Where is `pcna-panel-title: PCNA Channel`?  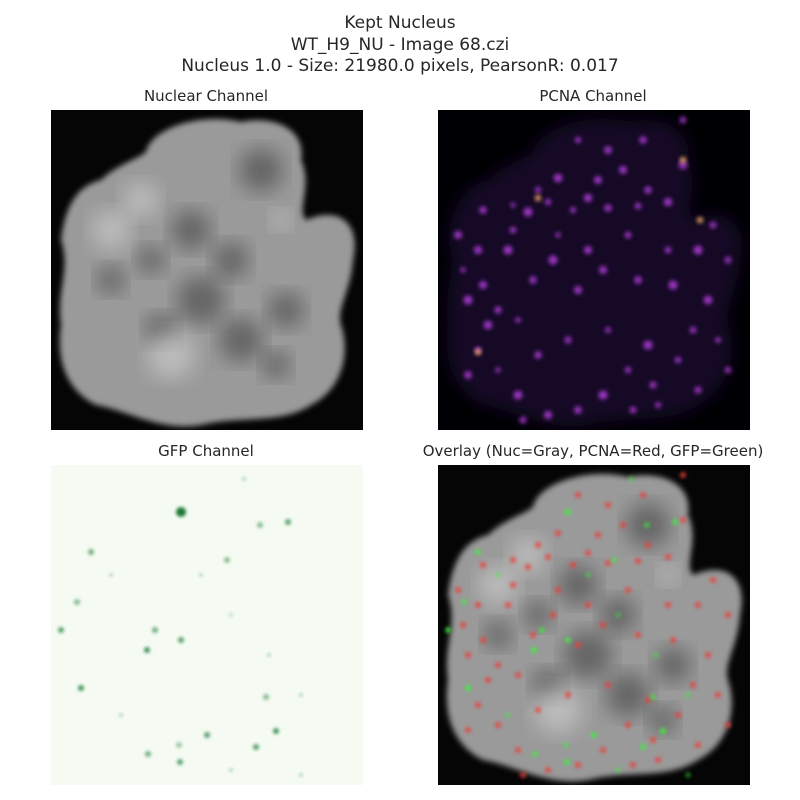 pcna-panel-title: PCNA Channel is located at coordinates (593, 96).